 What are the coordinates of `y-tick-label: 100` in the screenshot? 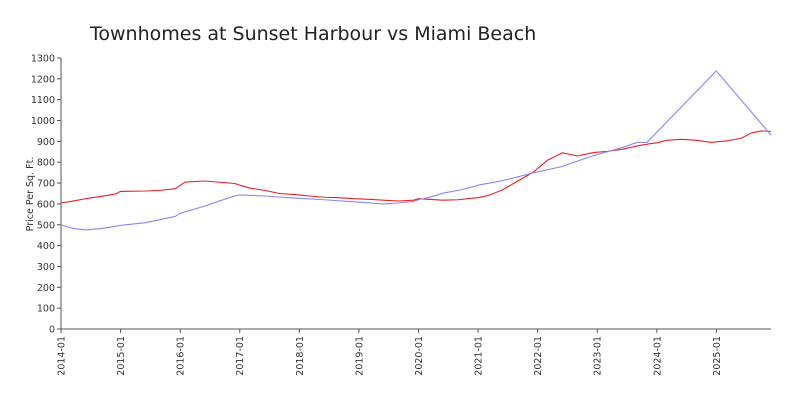 It's located at (46, 309).